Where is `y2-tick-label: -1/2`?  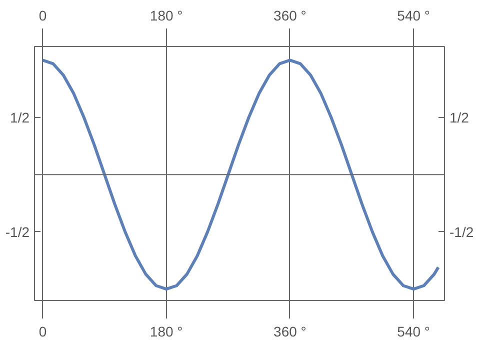 y2-tick-label: -1/2 is located at coordinates (462, 232).